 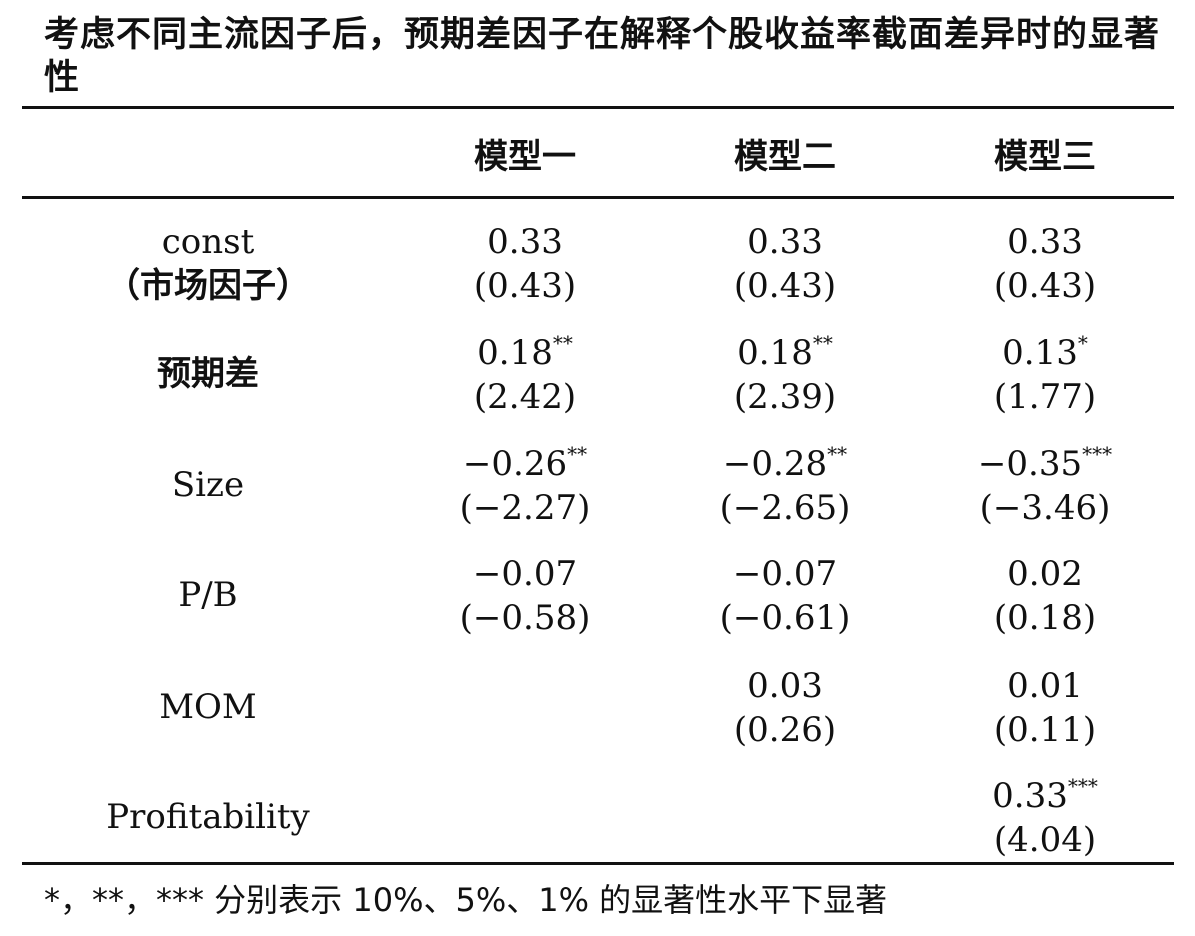 What do you see at coordinates (1045, 730) in the screenshot?
I see `t-stat: (0.11)` at bounding box center [1045, 730].